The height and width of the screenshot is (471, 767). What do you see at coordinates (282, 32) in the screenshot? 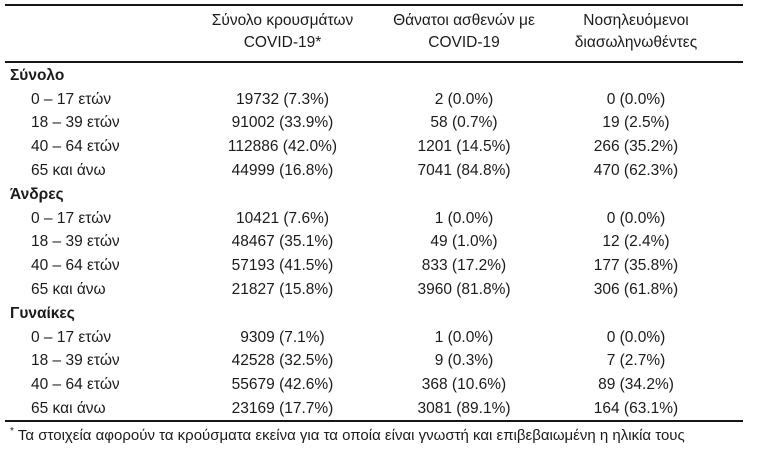
I see `header-total-cases: Σύνολο κρουσμάτων COVID-19*` at bounding box center [282, 32].